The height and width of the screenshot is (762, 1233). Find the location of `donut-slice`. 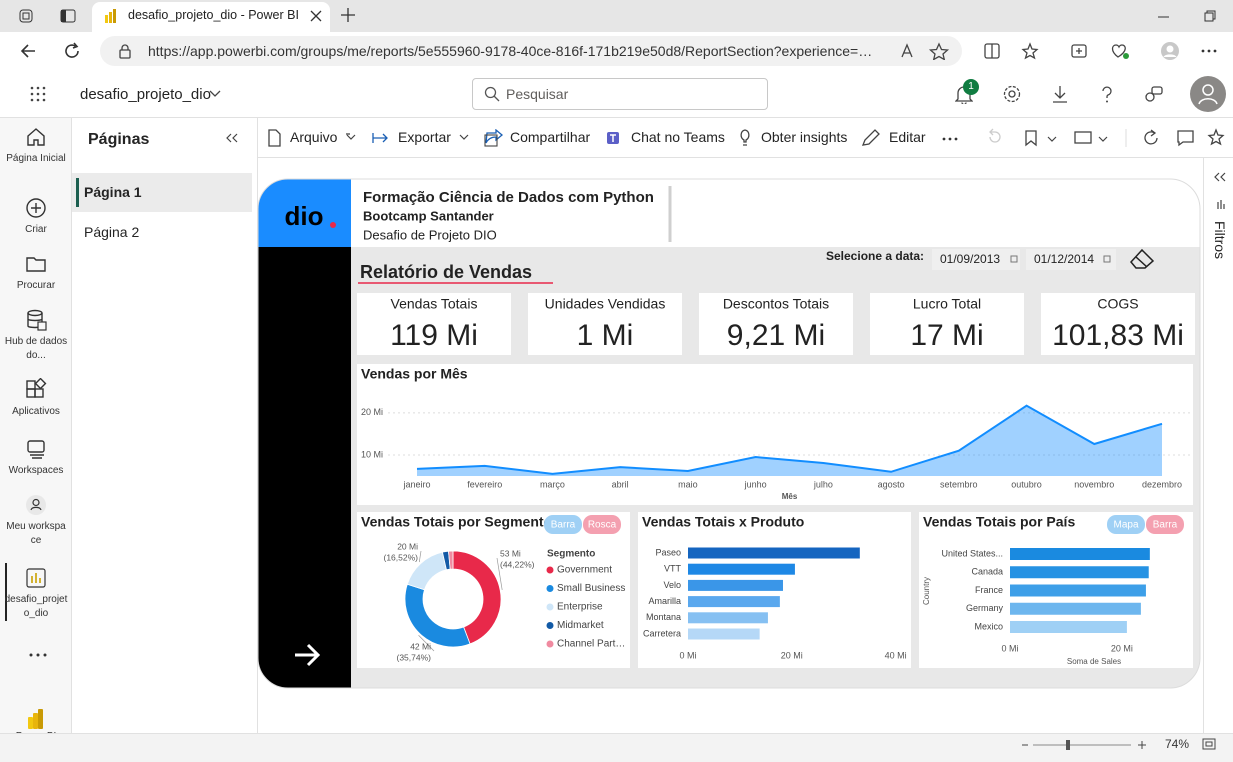

donut-slice is located at coordinates (477, 597).